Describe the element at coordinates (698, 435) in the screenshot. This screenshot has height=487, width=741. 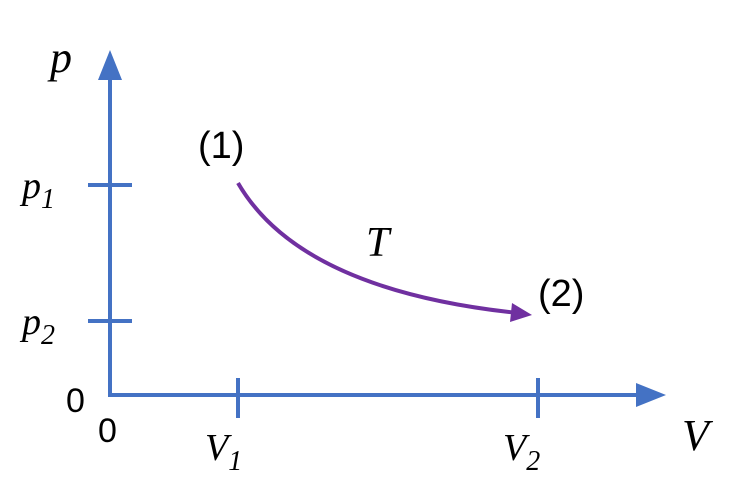
I see `x-axis-label: V` at that location.